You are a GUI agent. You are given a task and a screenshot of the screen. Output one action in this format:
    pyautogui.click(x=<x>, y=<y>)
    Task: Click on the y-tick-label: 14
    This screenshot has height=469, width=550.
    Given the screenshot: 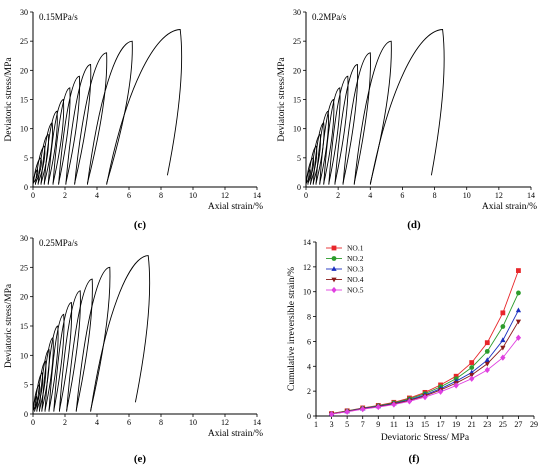 What is the action you would take?
    pyautogui.click(x=307, y=242)
    